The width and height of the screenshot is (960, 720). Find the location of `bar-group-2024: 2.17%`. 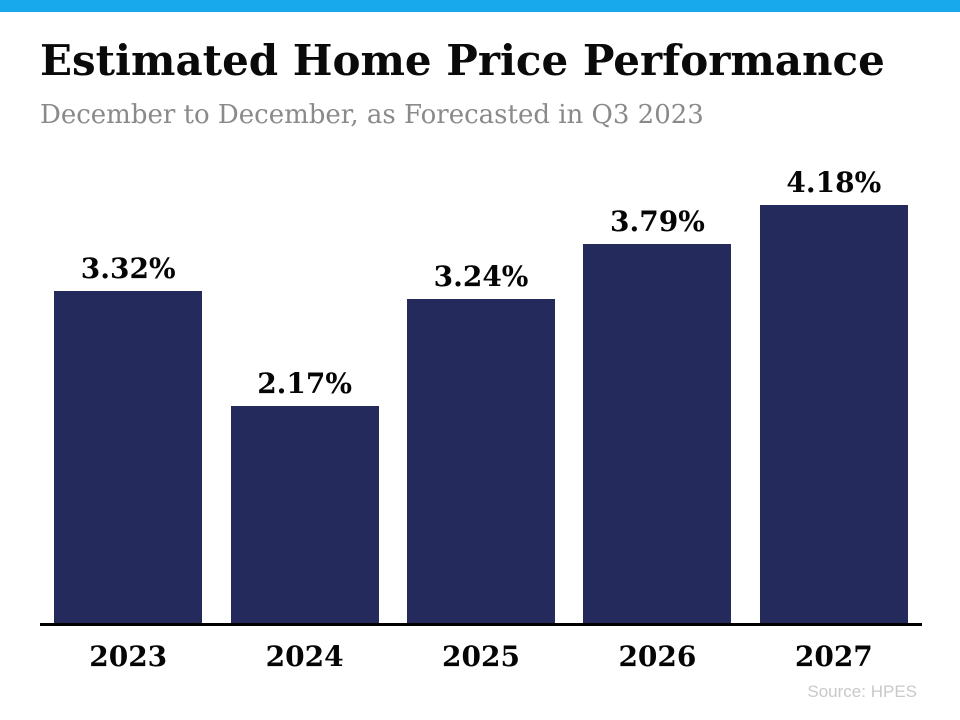

bar-group-2024: 2.17% is located at coordinates (304, 390).